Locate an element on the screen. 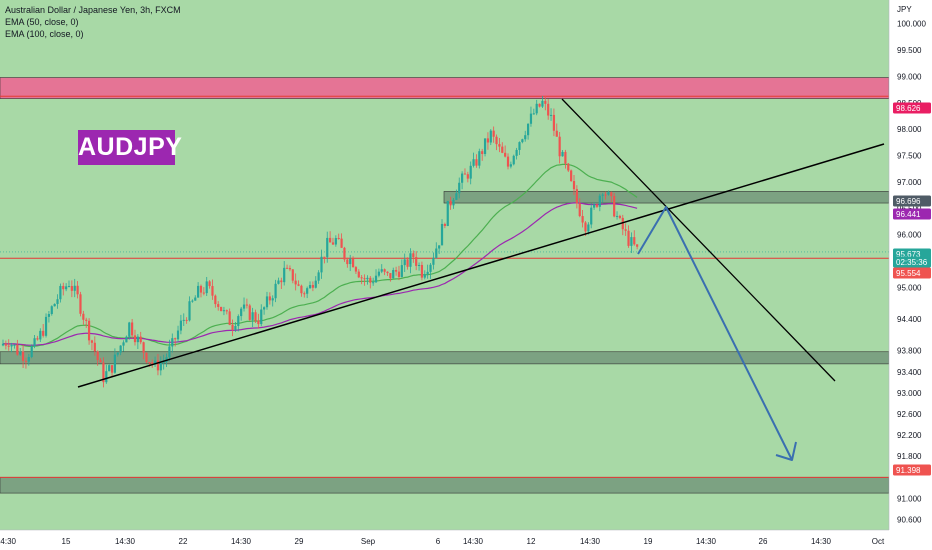  zone-mid is located at coordinates (666, 197).